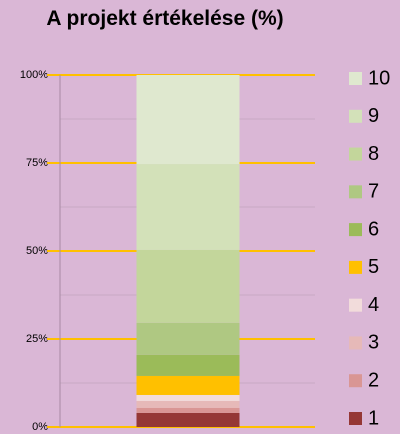 The height and width of the screenshot is (434, 400). Describe the element at coordinates (373, 418) in the screenshot. I see `legend-label: 1` at that location.